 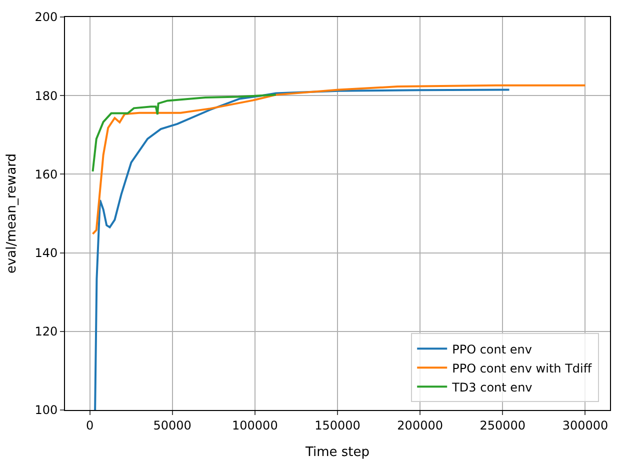 What do you see at coordinates (12, 213) in the screenshot?
I see `y-axis-title: eval/mean_reward` at bounding box center [12, 213].